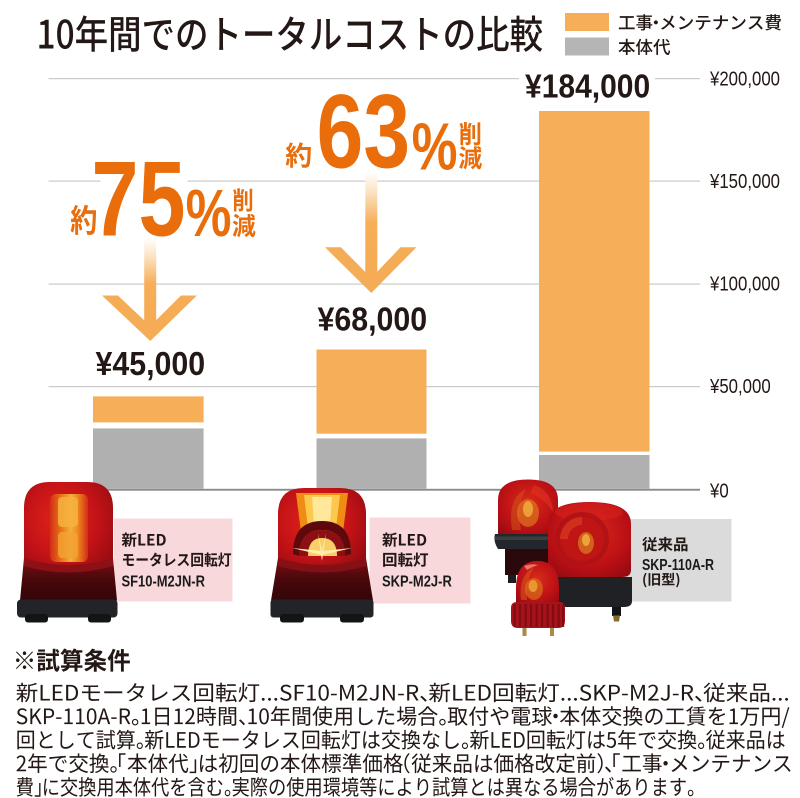 This screenshot has height=798, width=800. Describe the element at coordinates (719, 490) in the screenshot. I see `svg-text: ¥0` at that location.